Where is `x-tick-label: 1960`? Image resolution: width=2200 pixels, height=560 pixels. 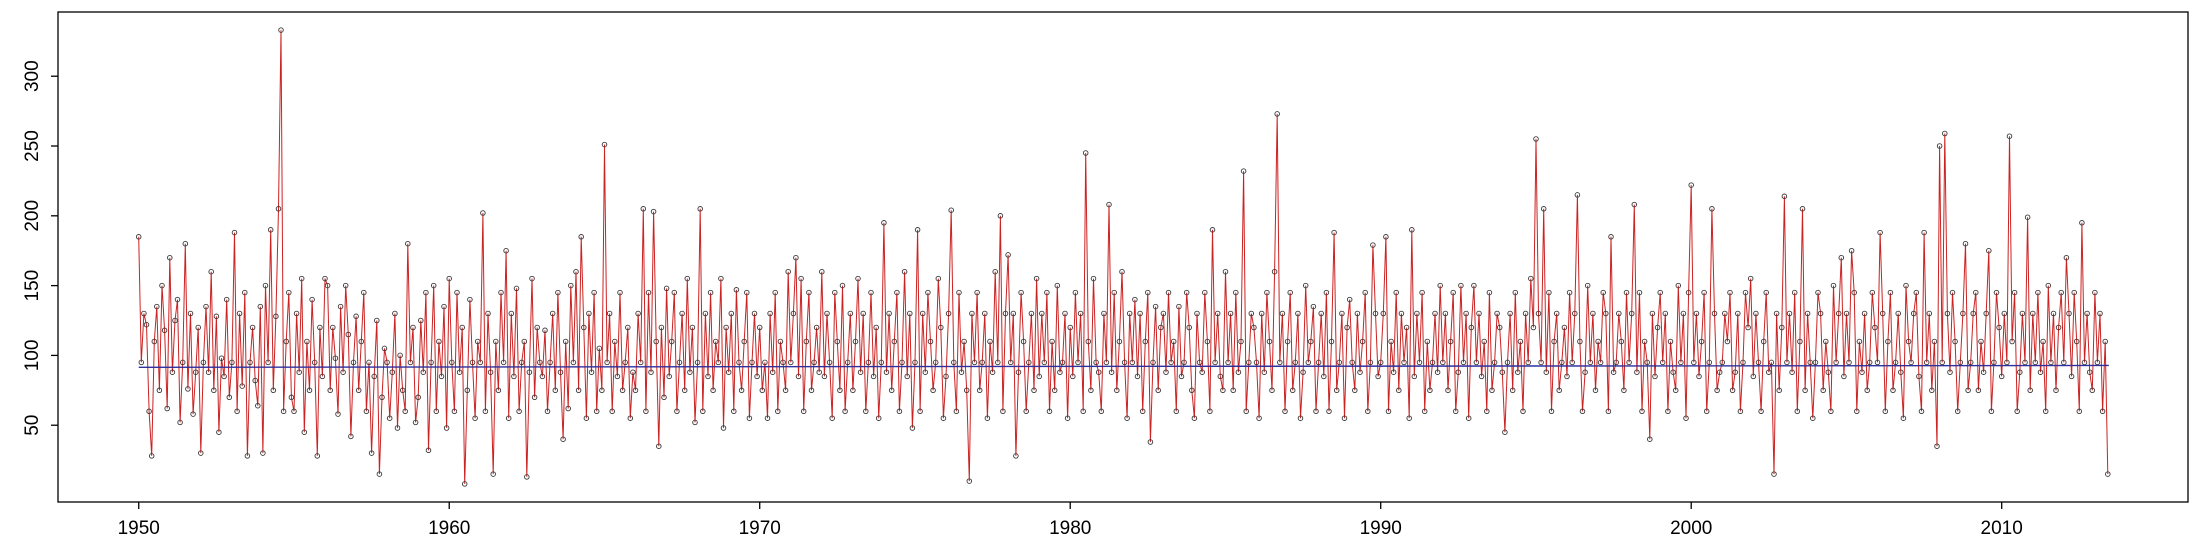
x-tick-label: 1960 is located at coordinates (449, 528).